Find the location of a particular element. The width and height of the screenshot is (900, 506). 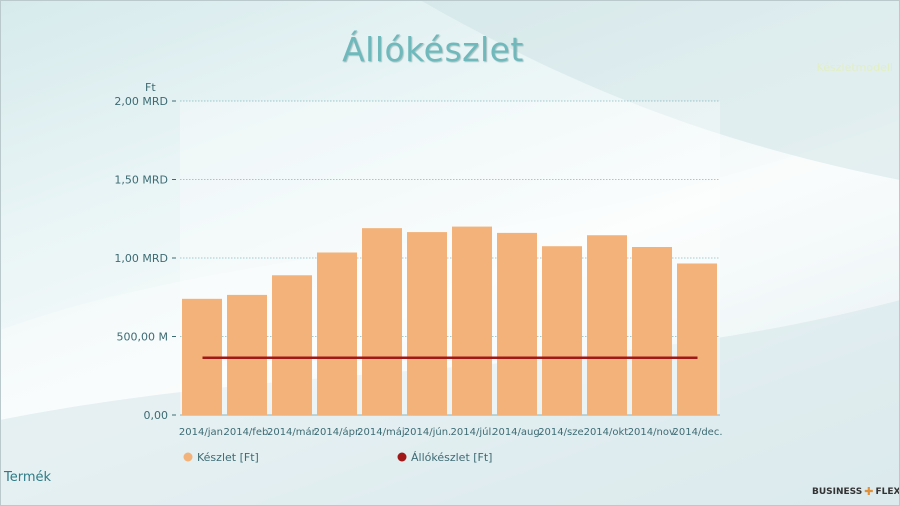

model-link: Készletmodell is located at coordinates (854, 67).